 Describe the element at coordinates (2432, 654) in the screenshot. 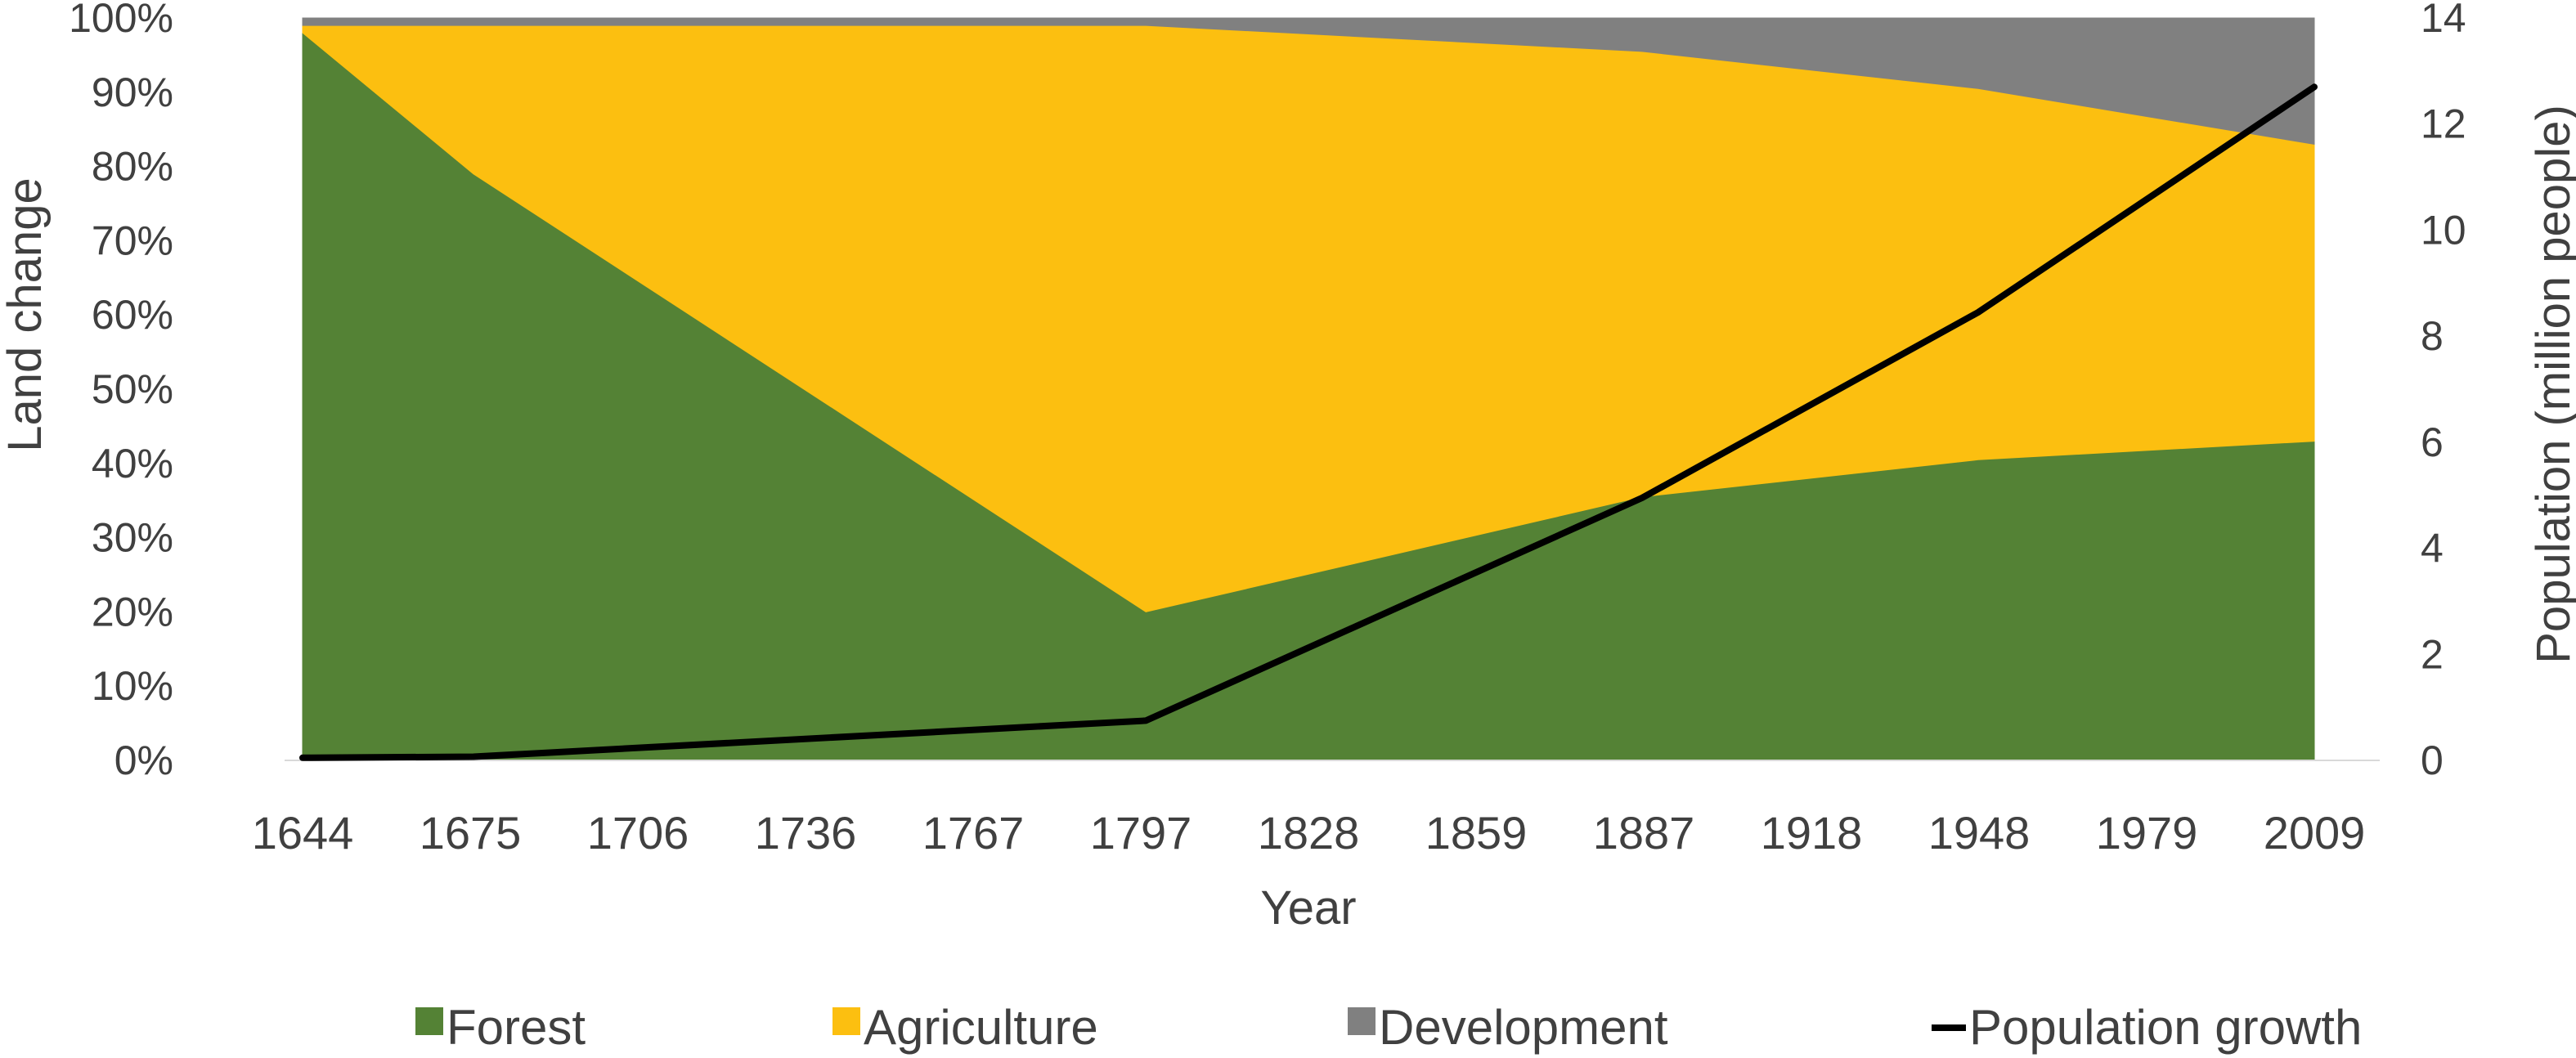

I see `y2-tick-label: 2` at that location.